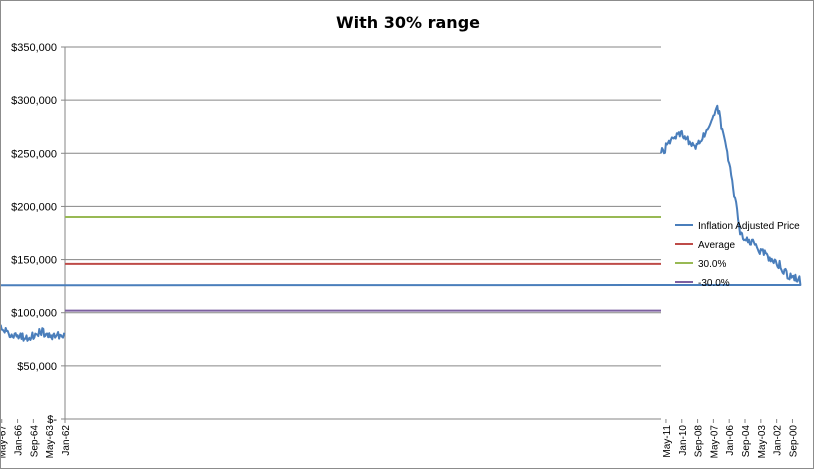 This screenshot has height=469, width=814. Describe the element at coordinates (714, 442) in the screenshot. I see `x-tick-label: May-07` at that location.